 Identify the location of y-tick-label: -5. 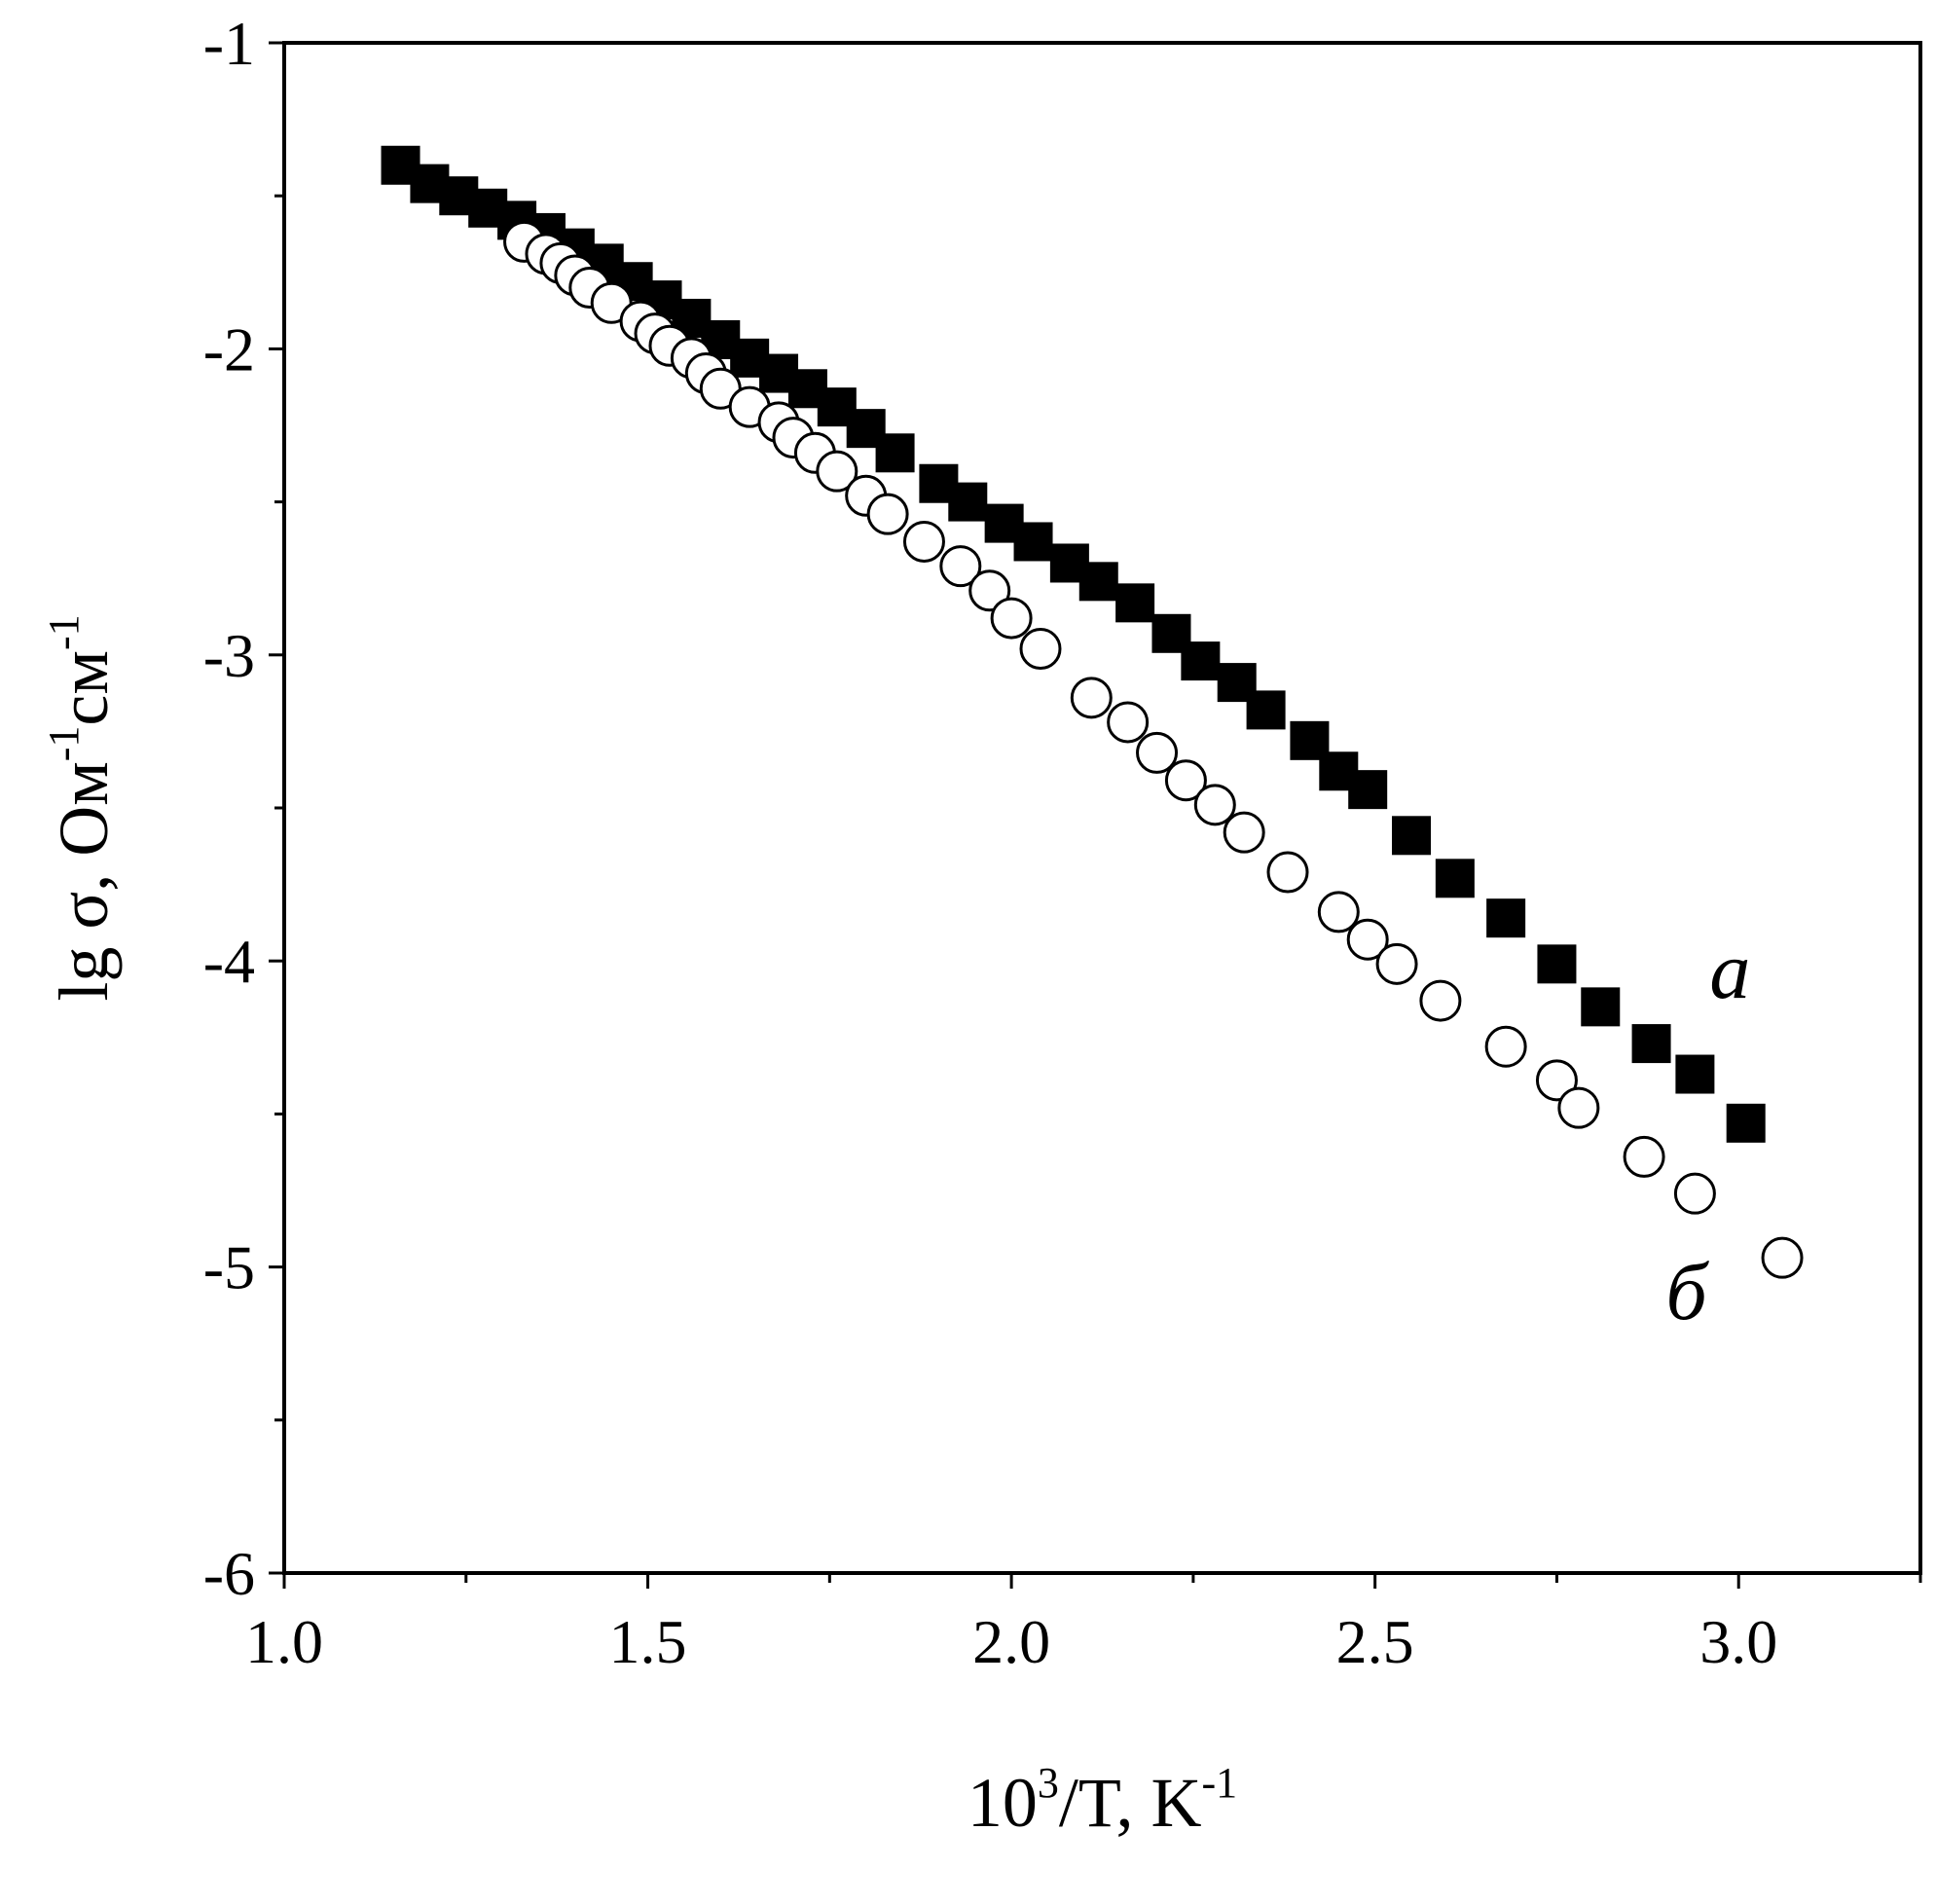
(229, 1267).